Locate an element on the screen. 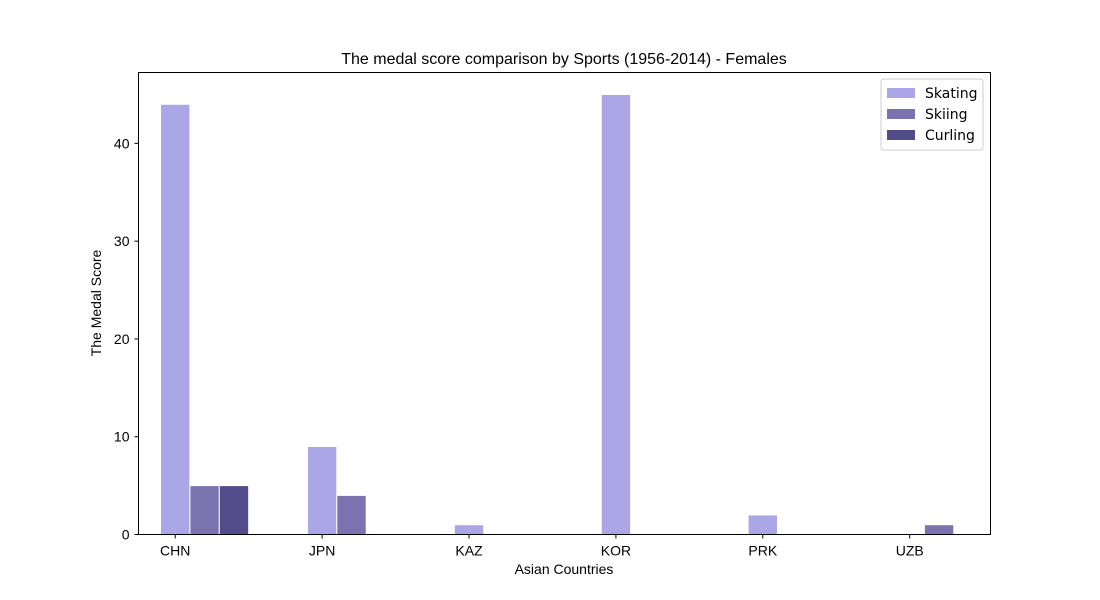  x-tick-label-prk: PRK is located at coordinates (762, 551).